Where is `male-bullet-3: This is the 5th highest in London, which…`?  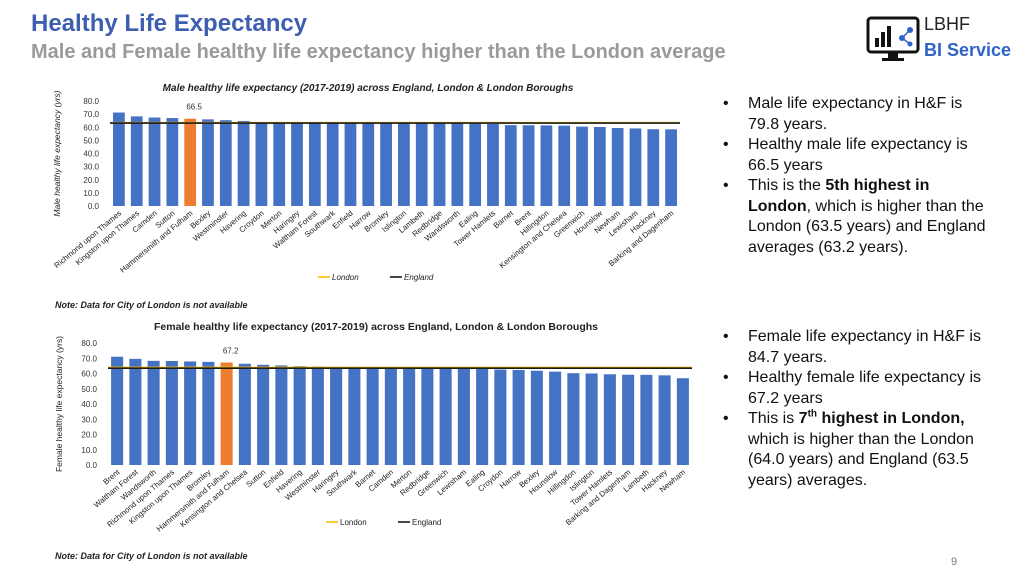 male-bullet-3: This is the 5th highest in London, which… is located at coordinates (853, 217).